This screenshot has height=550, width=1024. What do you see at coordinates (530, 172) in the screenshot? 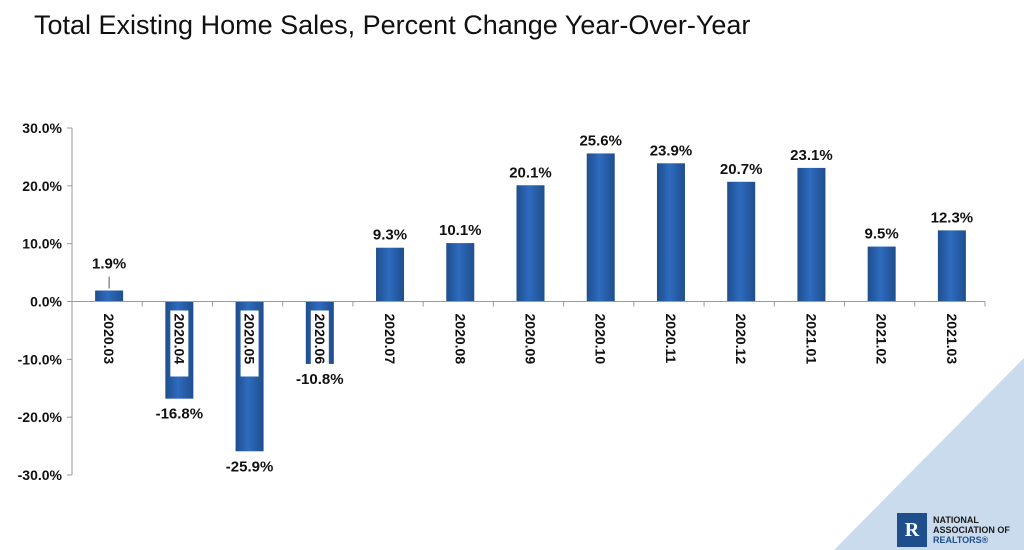
I see `data-label: 20.1%` at bounding box center [530, 172].